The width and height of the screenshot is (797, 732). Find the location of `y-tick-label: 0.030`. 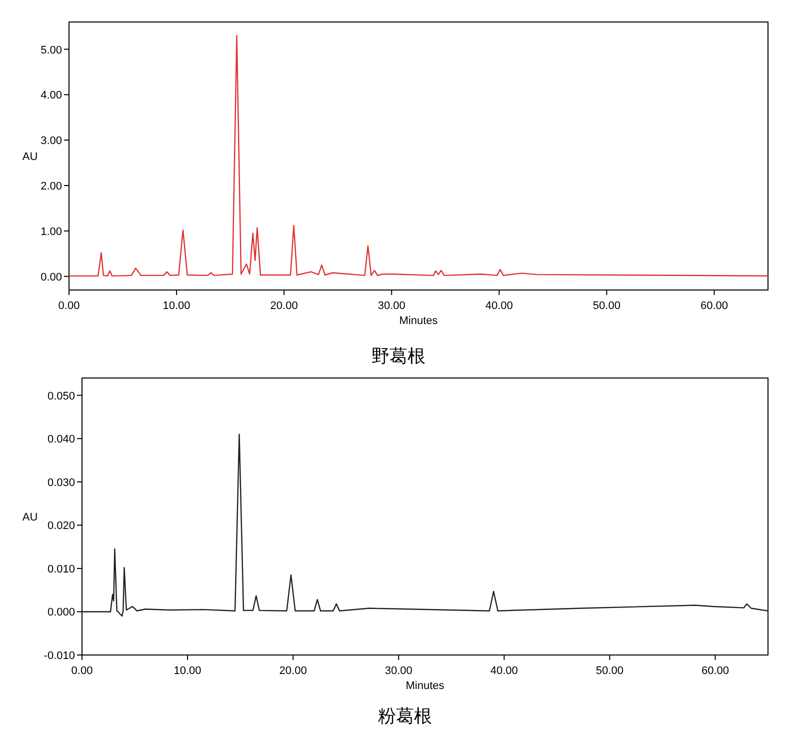

y-tick-label: 0.030 is located at coordinates (61, 482).